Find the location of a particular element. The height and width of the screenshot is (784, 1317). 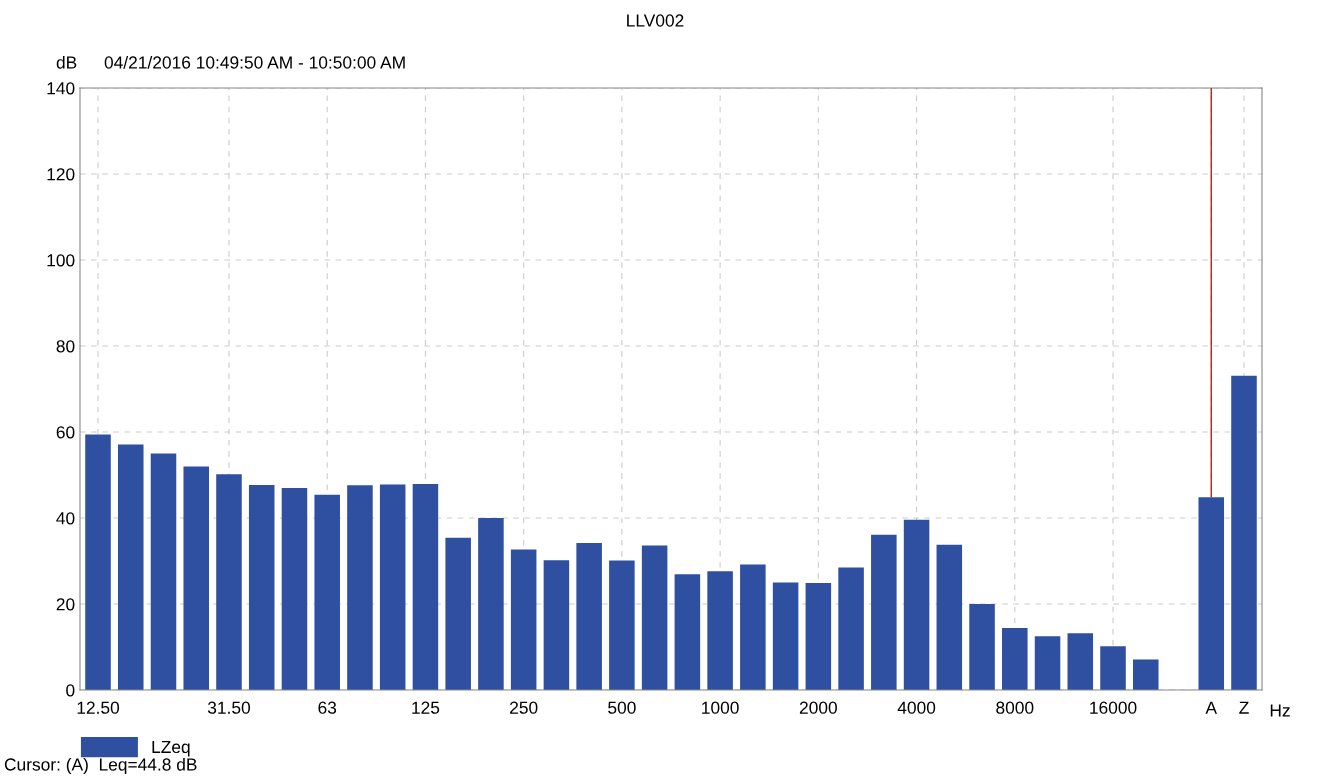

x-tick-label: 125 is located at coordinates (426, 707).